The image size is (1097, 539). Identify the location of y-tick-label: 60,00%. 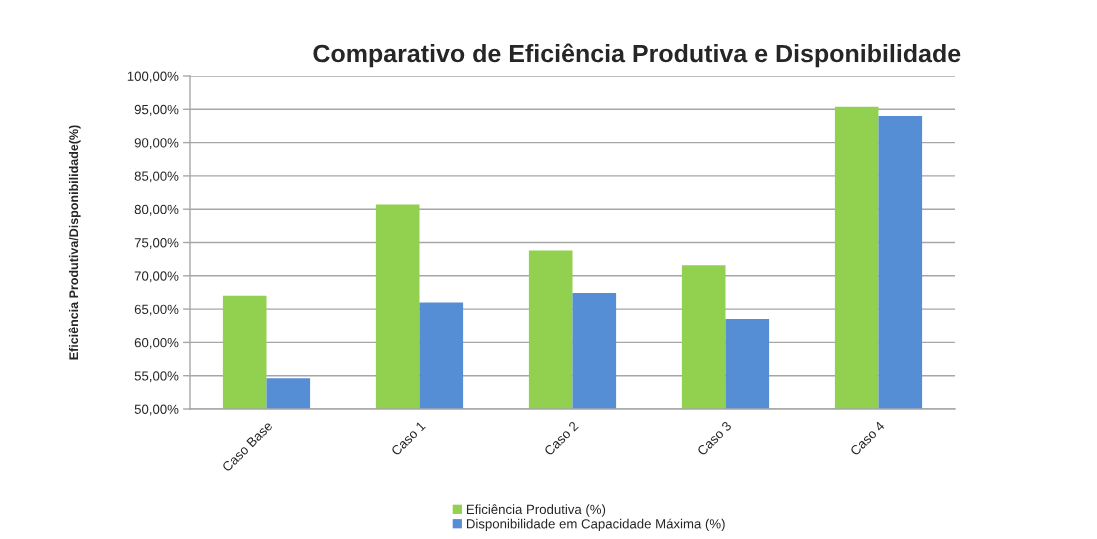
(156, 343).